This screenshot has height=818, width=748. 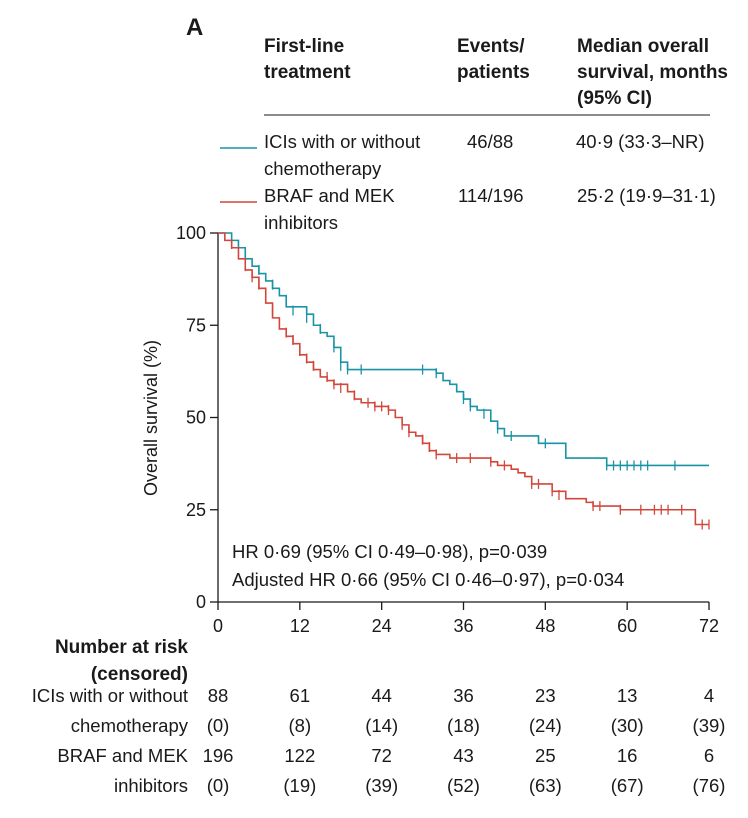 What do you see at coordinates (139, 674) in the screenshot?
I see `risk-title-line2: (censored)` at bounding box center [139, 674].